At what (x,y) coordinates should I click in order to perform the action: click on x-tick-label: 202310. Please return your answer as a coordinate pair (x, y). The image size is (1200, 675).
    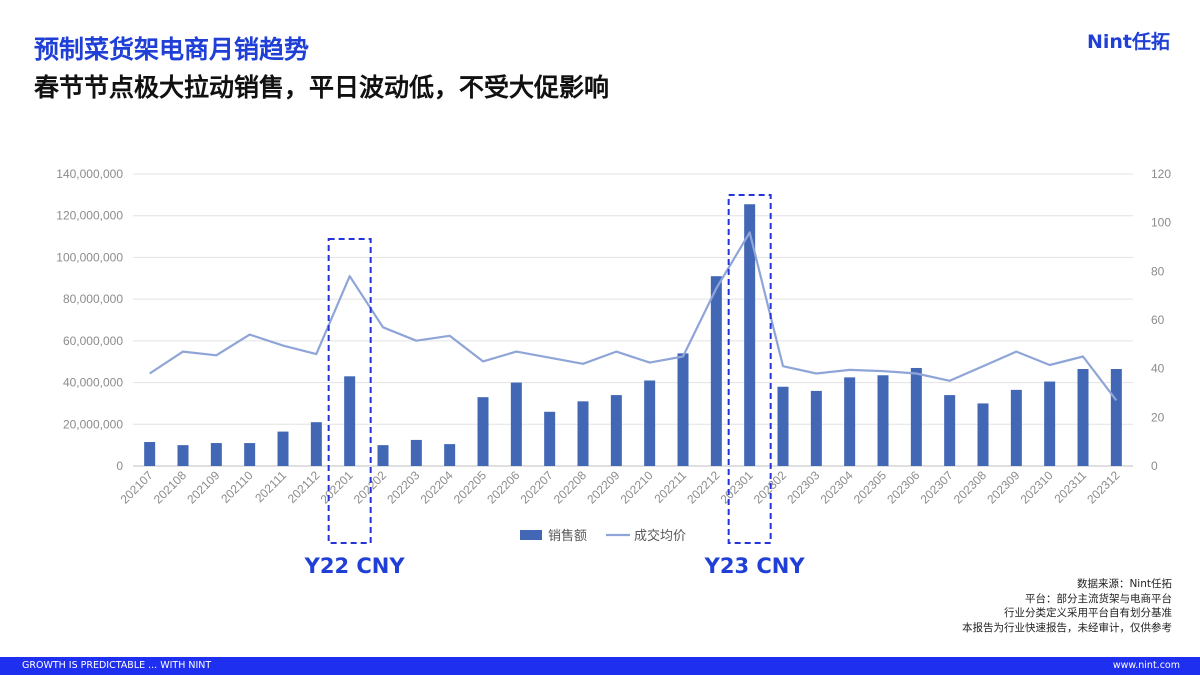
    Looking at the image, I should click on (1037, 487).